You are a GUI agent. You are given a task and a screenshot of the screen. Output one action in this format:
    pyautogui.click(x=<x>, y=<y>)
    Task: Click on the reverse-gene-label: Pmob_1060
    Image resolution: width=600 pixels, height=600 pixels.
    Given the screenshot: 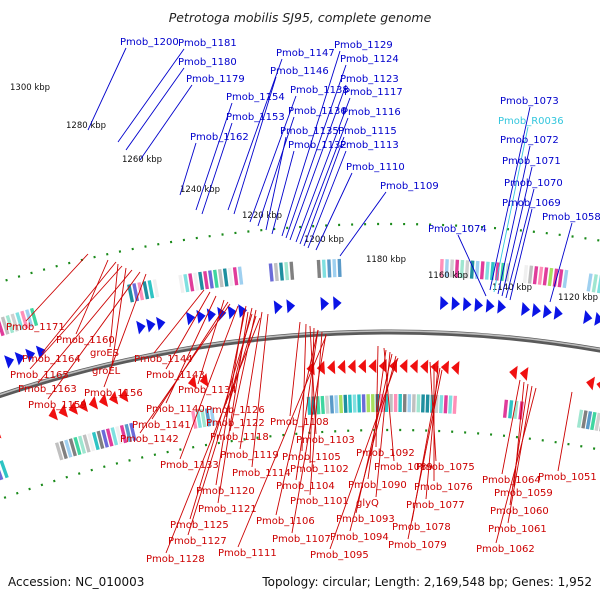 What is the action you would take?
    pyautogui.click(x=519, y=511)
    